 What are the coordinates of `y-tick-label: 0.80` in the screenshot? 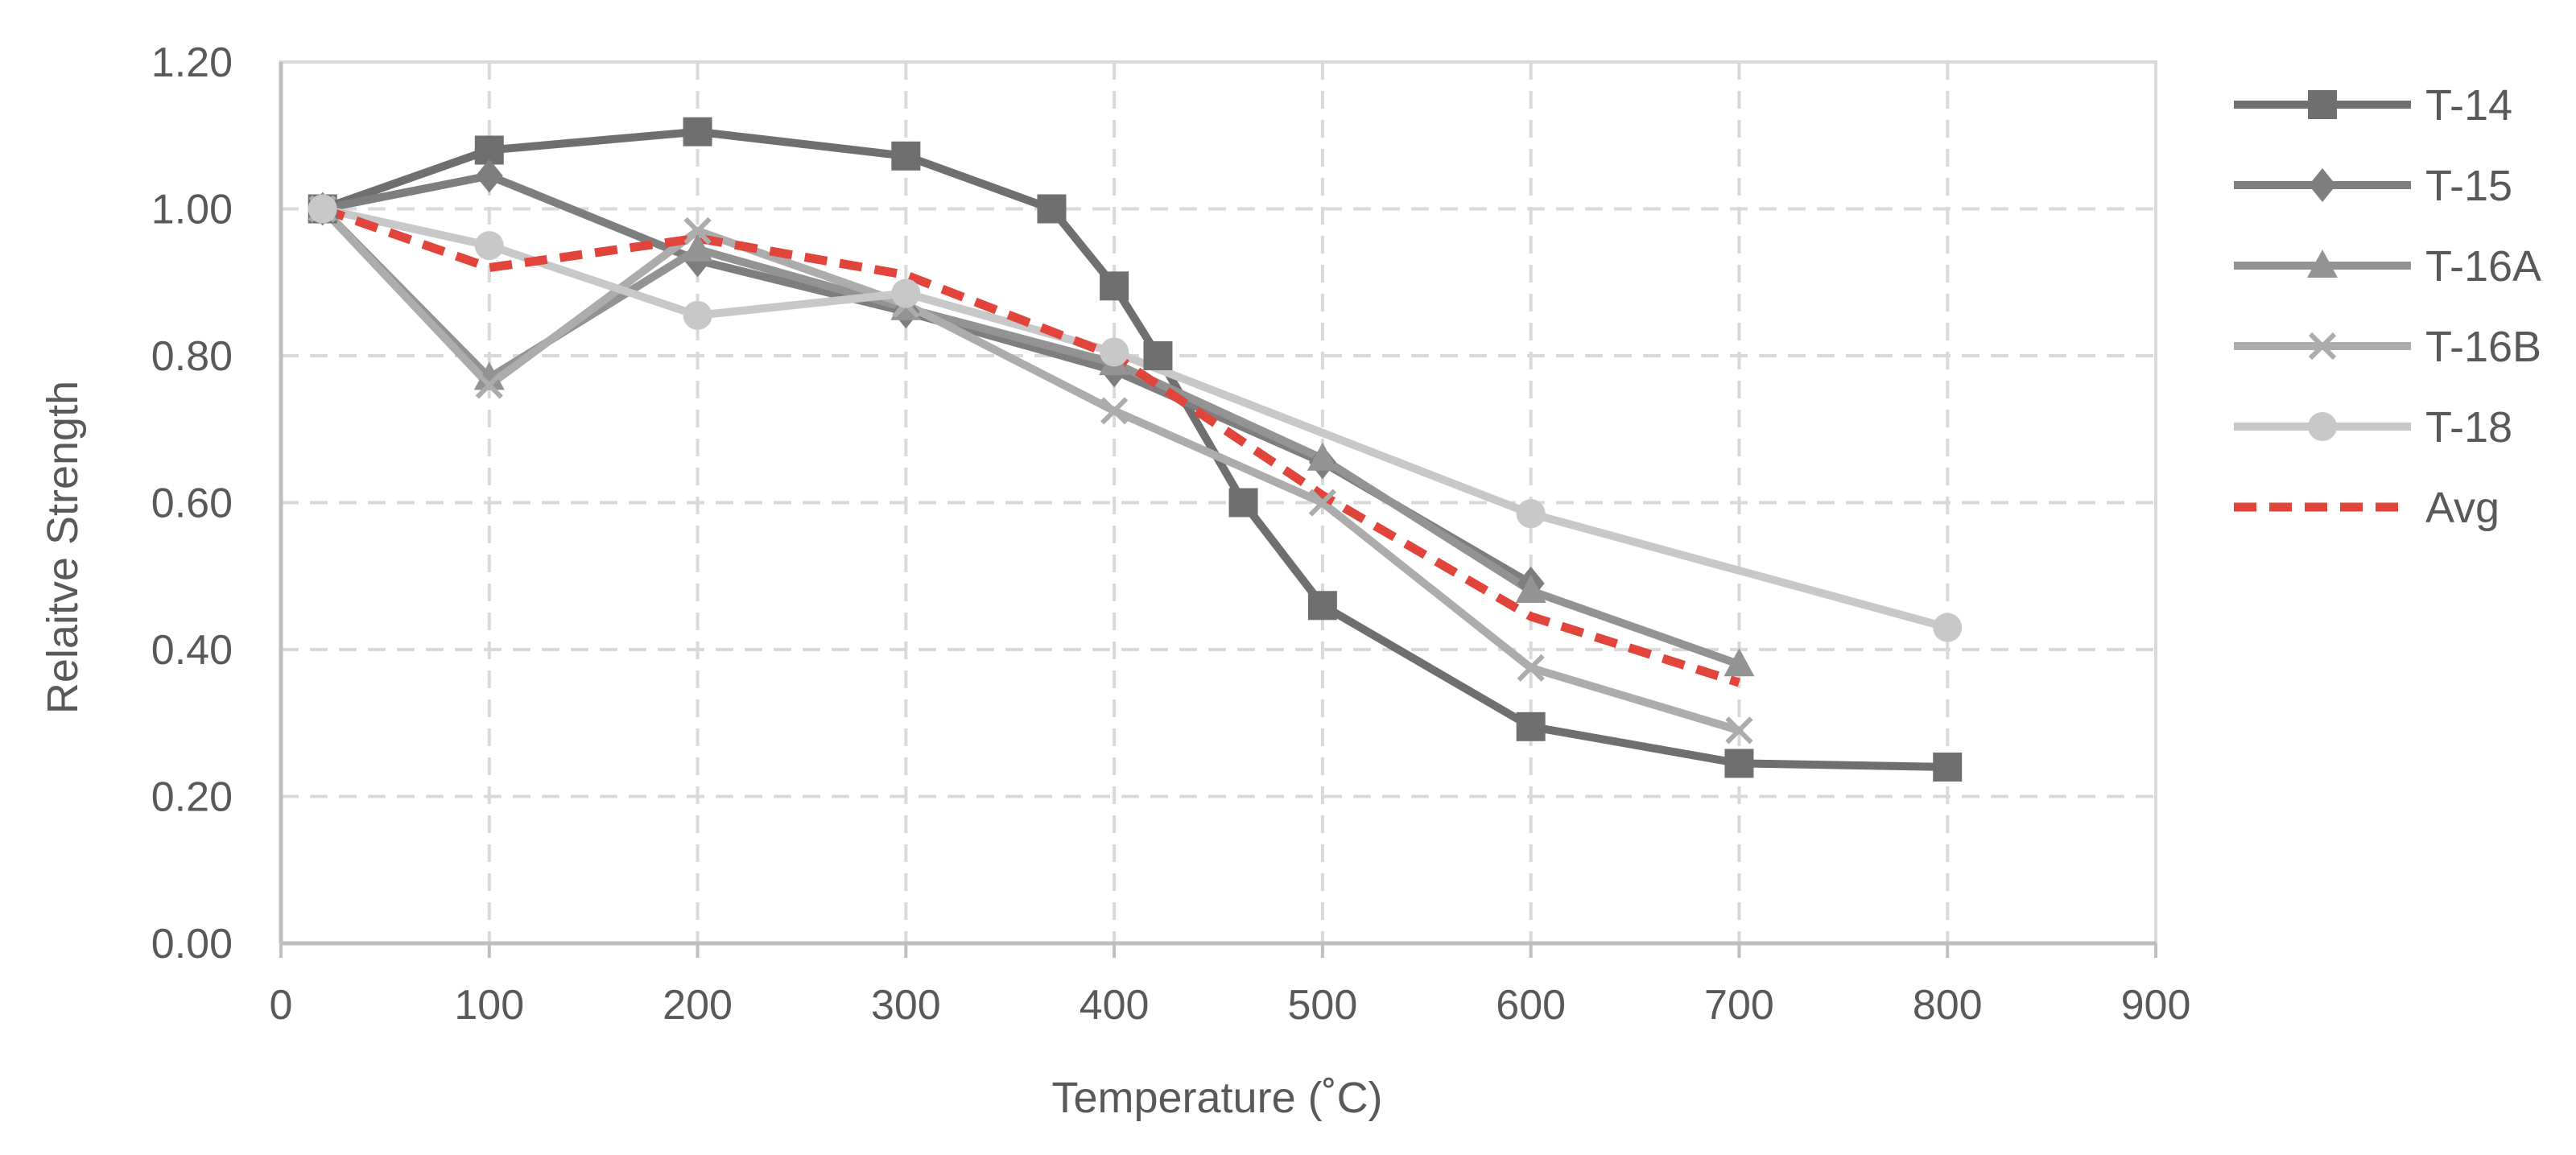 It's located at (192, 357).